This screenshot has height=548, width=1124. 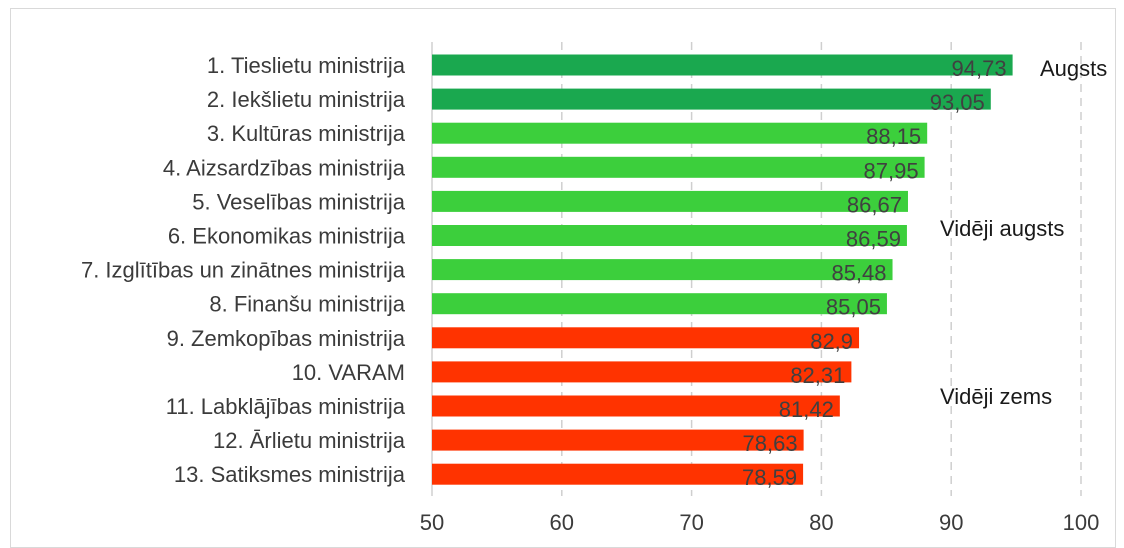 What do you see at coordinates (858, 273) in the screenshot?
I see `data-label: 85,48` at bounding box center [858, 273].